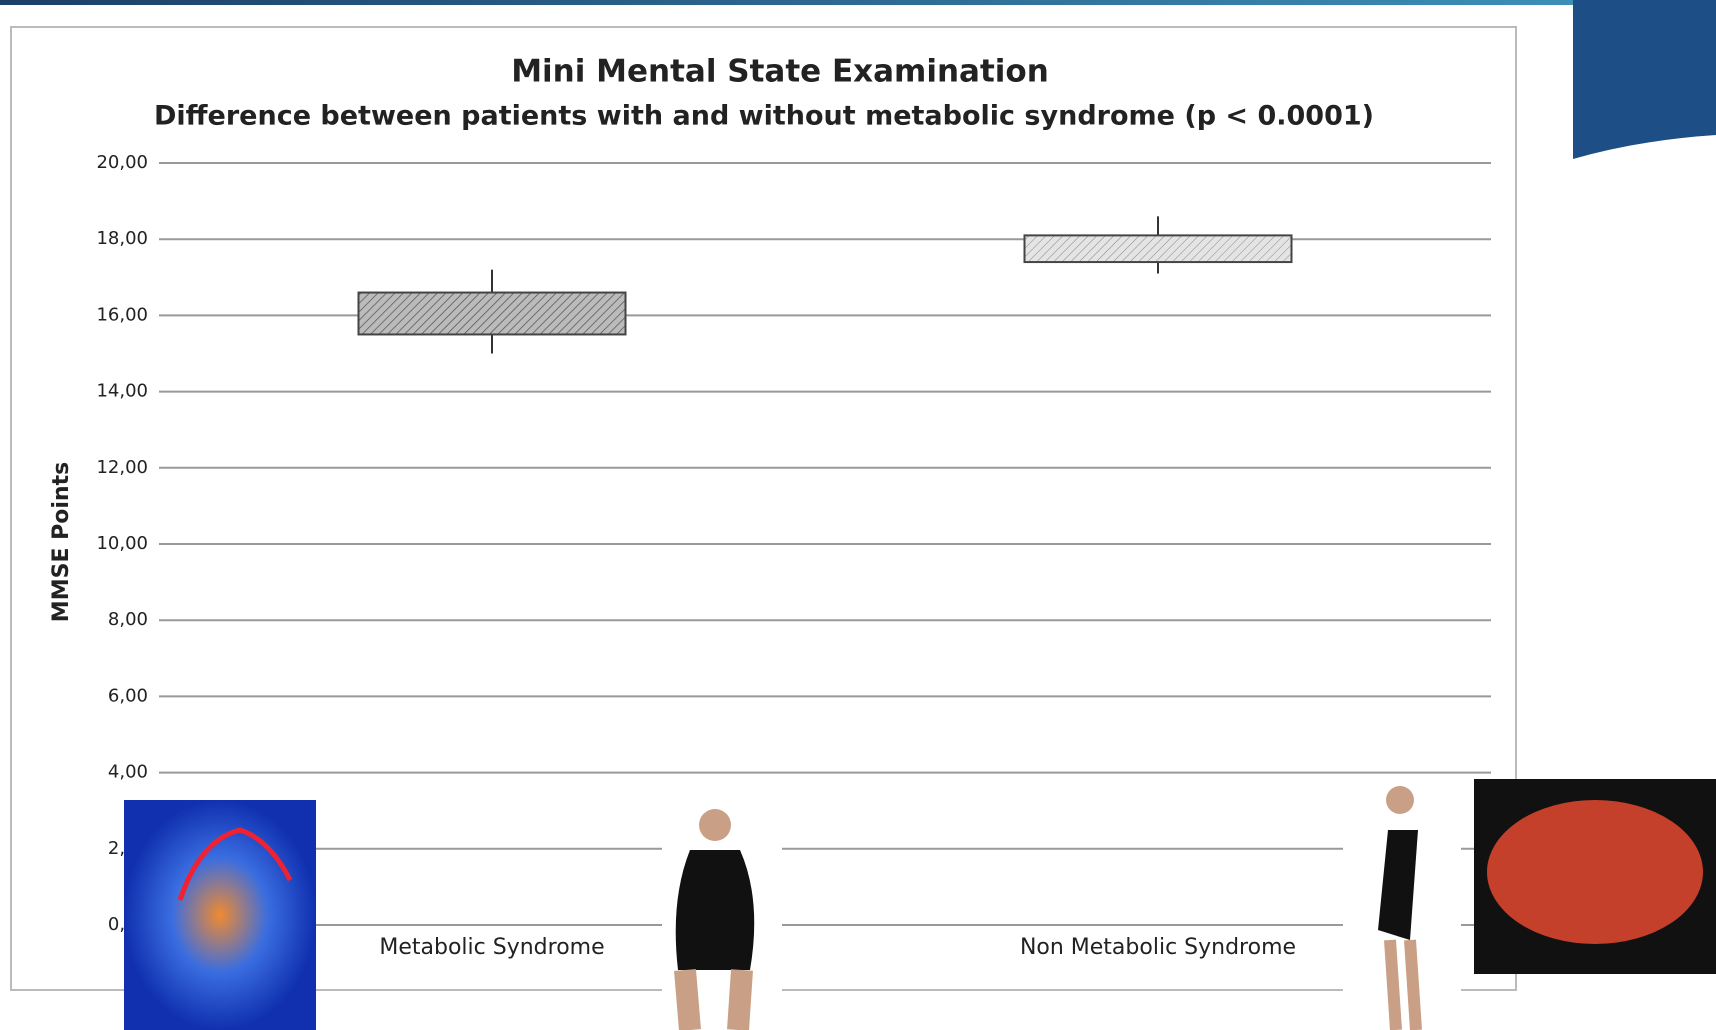  What do you see at coordinates (1644, 79) in the screenshot?
I see `corner-decoration` at bounding box center [1644, 79].